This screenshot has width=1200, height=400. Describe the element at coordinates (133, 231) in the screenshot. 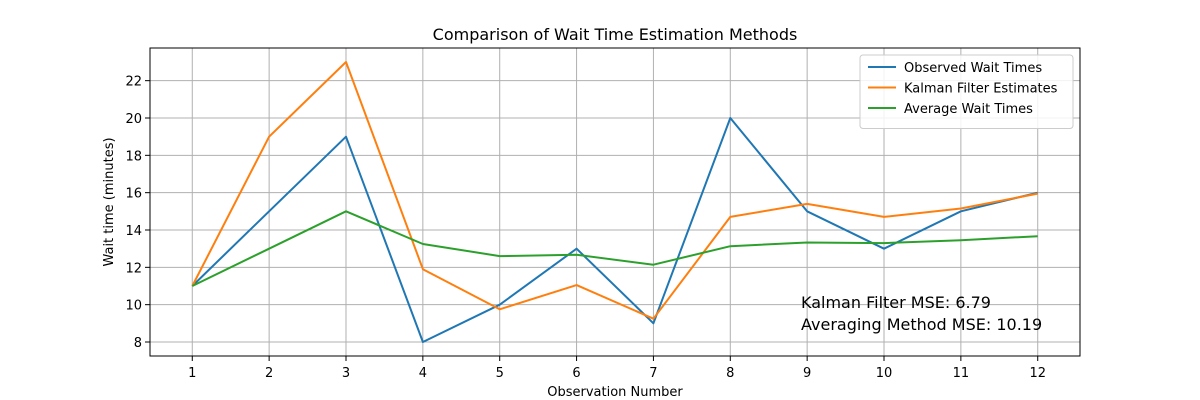

I see `y-tick-label: 14` at that location.